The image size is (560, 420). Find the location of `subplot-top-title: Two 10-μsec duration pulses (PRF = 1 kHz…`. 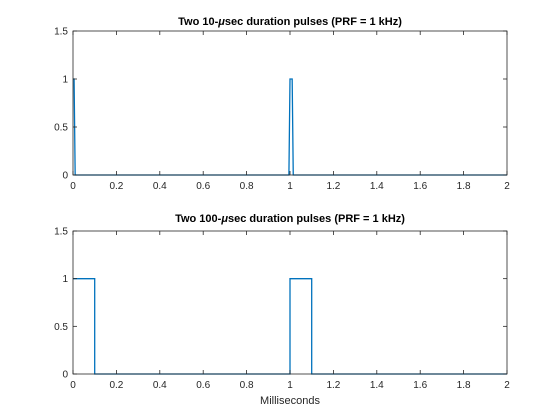

subplot-top-title: Two 10-μsec duration pulses (PRF = 1 kHz… is located at coordinates (290, 22).